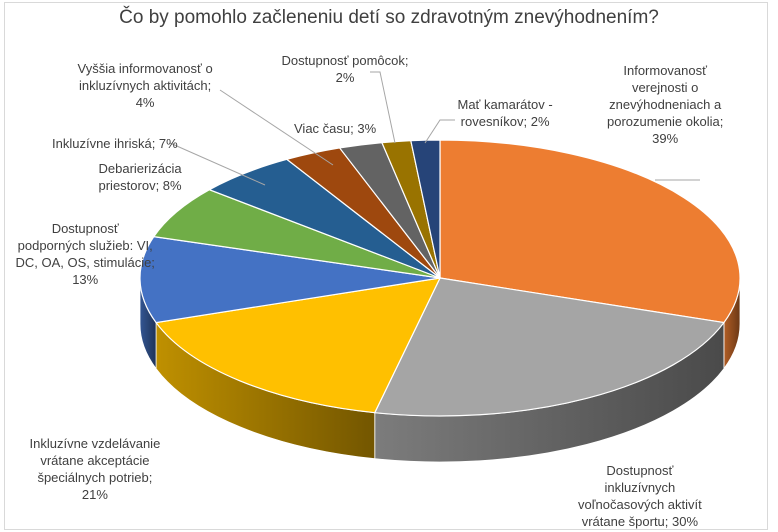 This screenshot has height=532, width=778. I want to click on data-label-line: Dostupnosť pomôcok;, so click(345, 60).